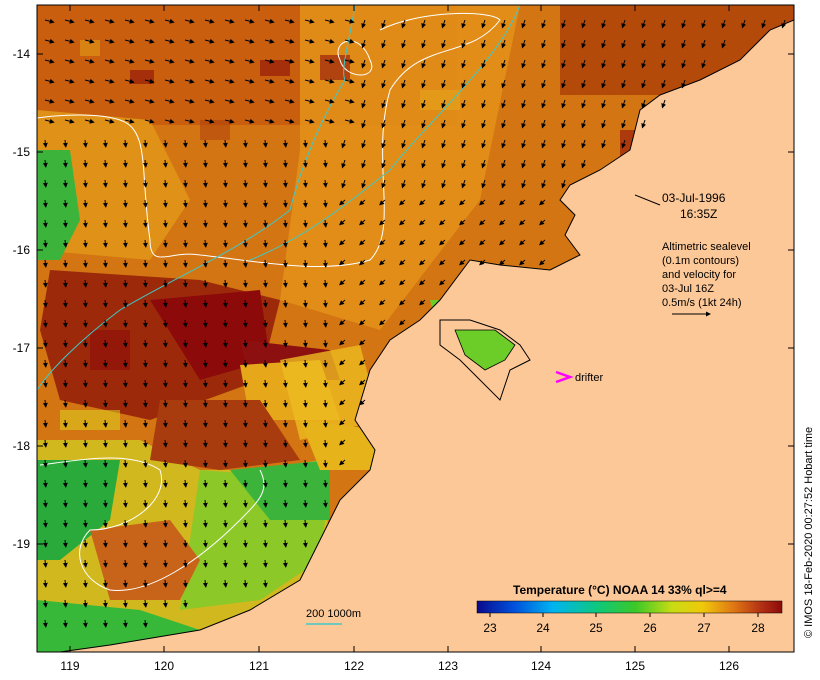 This screenshot has width=820, height=680. What do you see at coordinates (164, 666) in the screenshot?
I see `lon-tick-label: 120` at bounding box center [164, 666].